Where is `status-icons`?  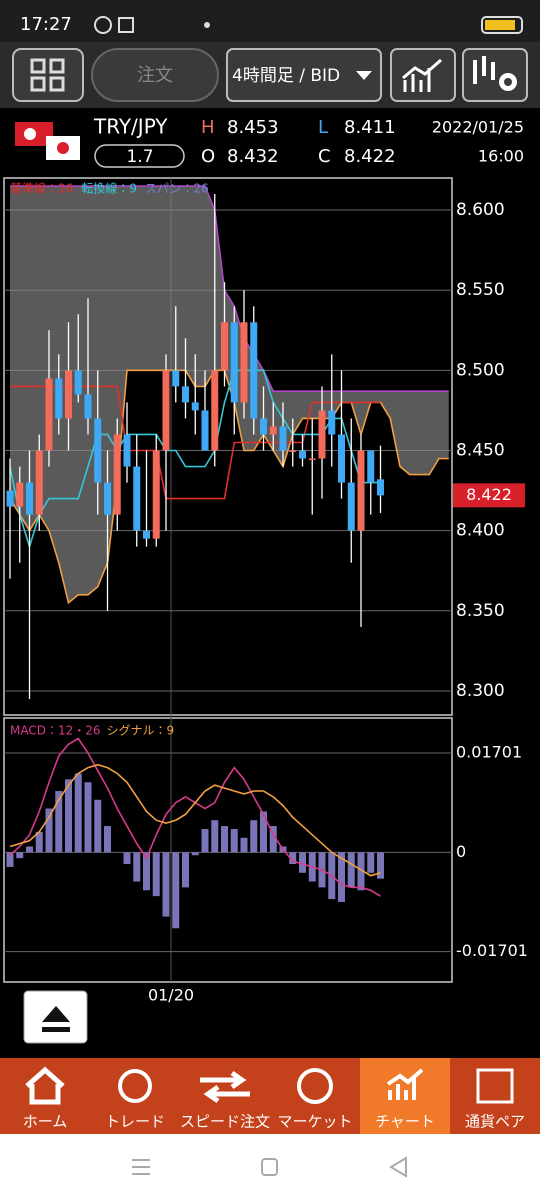
status-icons is located at coordinates (308, 25).